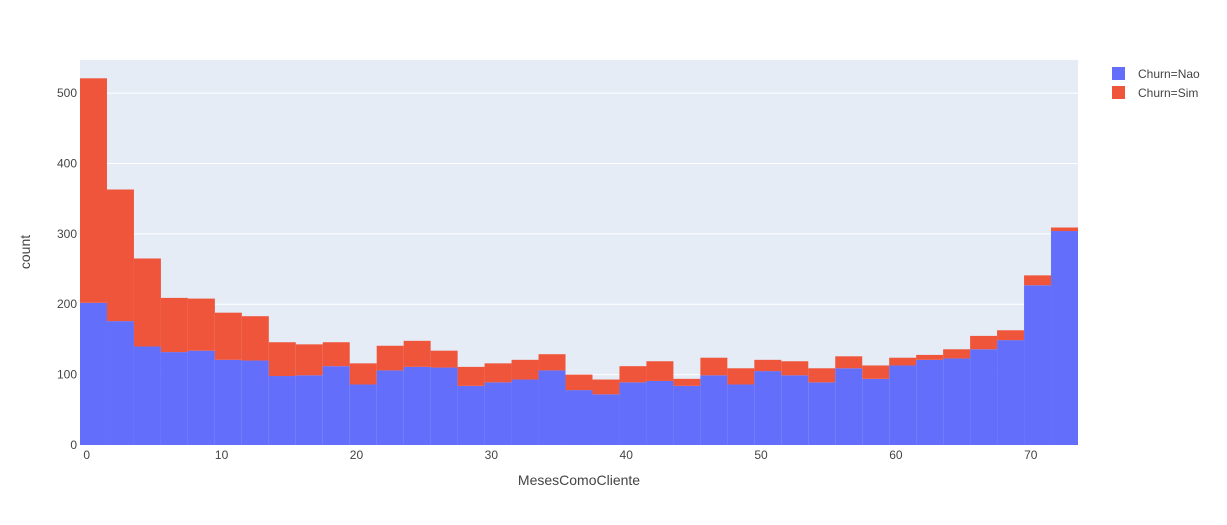 This screenshot has height=525, width=1227. I want to click on y-tick-label-0: 0, so click(73, 445).